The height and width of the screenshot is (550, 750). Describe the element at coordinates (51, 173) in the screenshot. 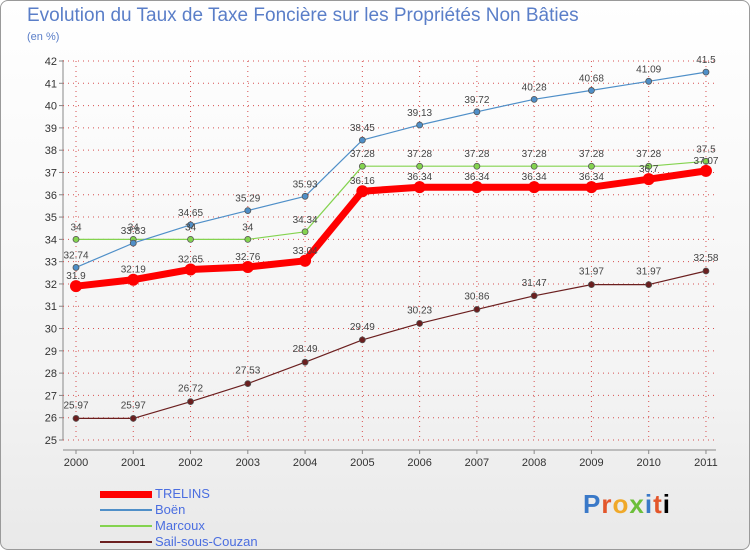

I see `y-tick-label: 37` at that location.